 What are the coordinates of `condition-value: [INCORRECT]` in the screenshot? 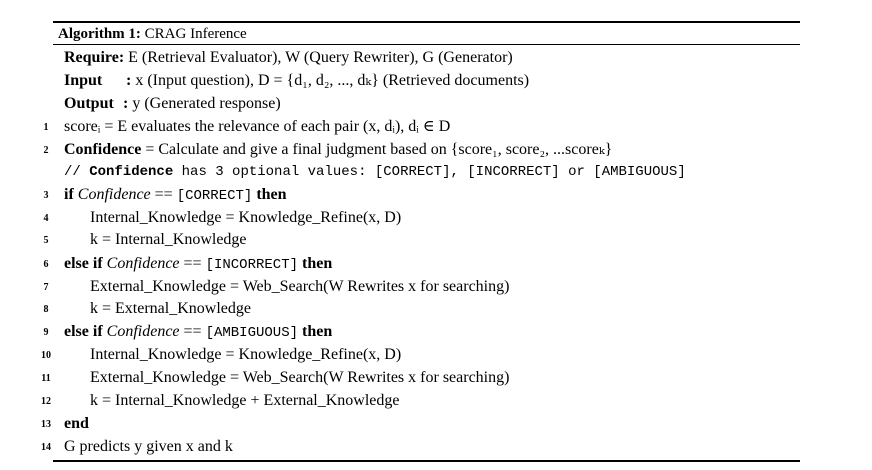 It's located at (251, 265).